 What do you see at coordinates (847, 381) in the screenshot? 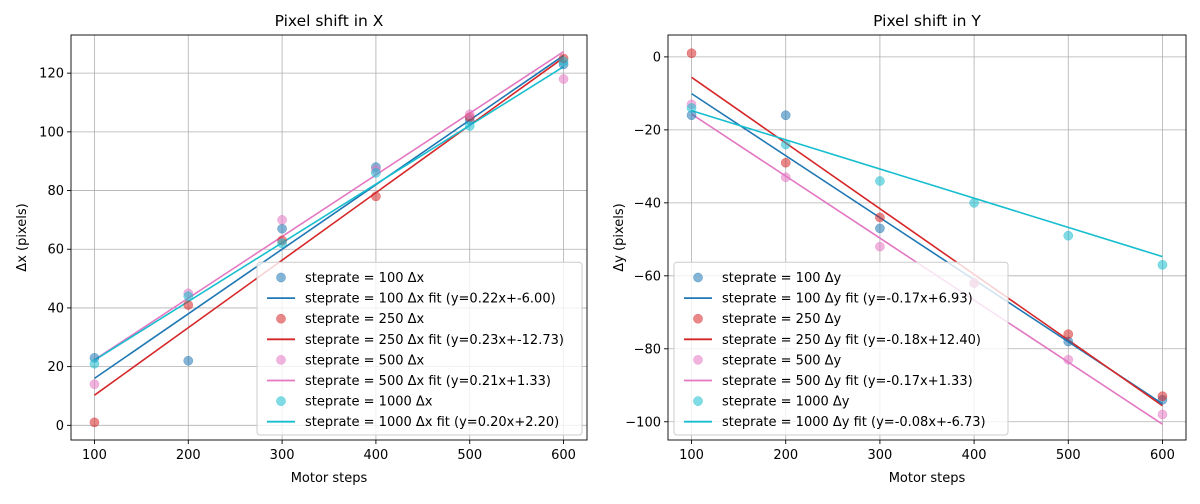
I see `legend-label: steprate = 500 Δy fit (y=-0.17x+1.33)` at bounding box center [847, 381].